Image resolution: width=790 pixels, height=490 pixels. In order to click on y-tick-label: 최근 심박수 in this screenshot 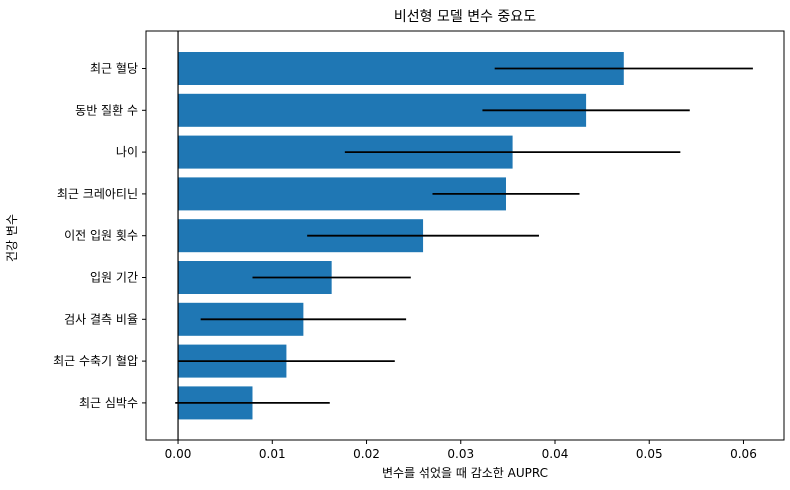, I will do `click(108, 403)`.